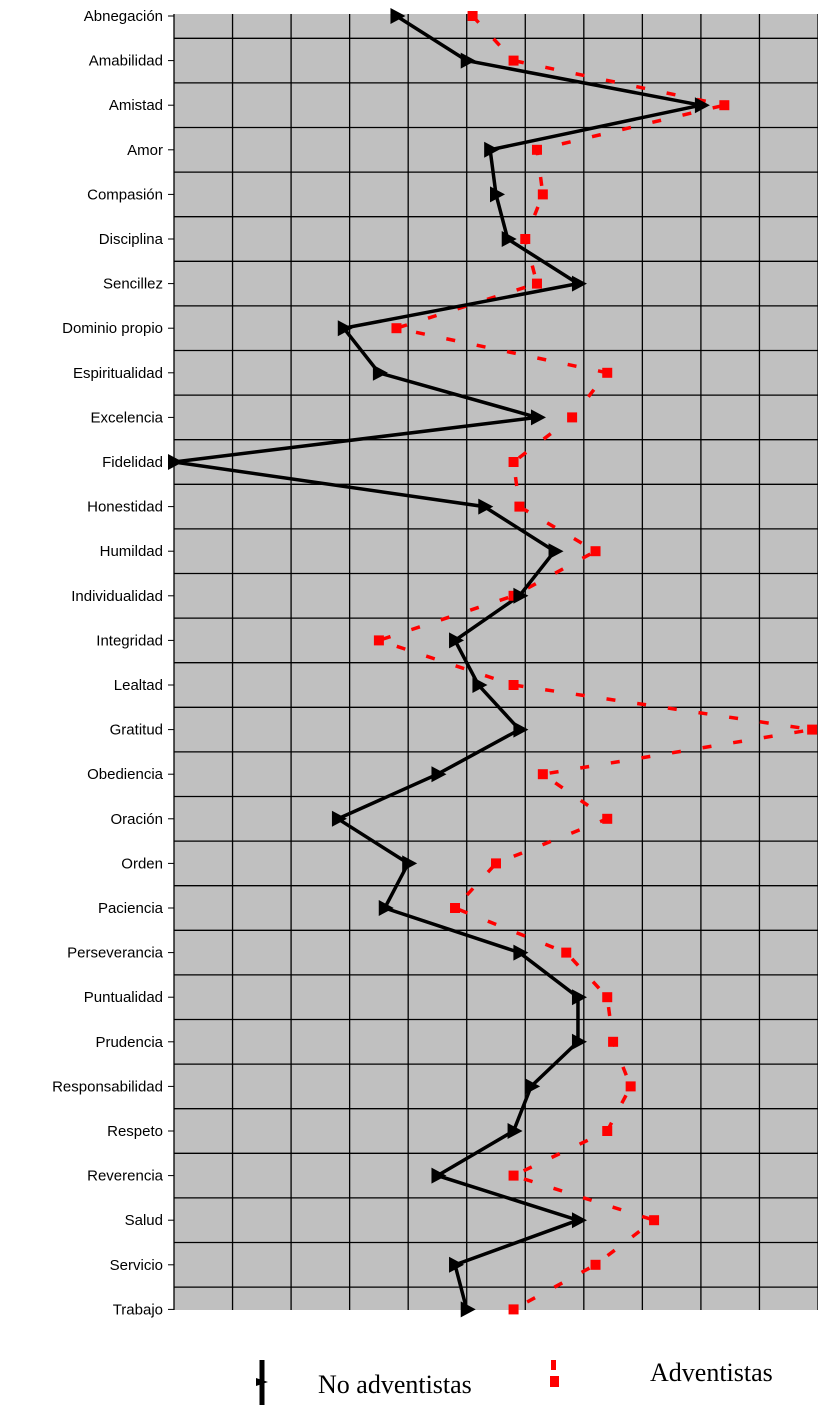  Describe the element at coordinates (510, 1381) in the screenshot. I see `legend: No adventistas Adventistas` at that location.